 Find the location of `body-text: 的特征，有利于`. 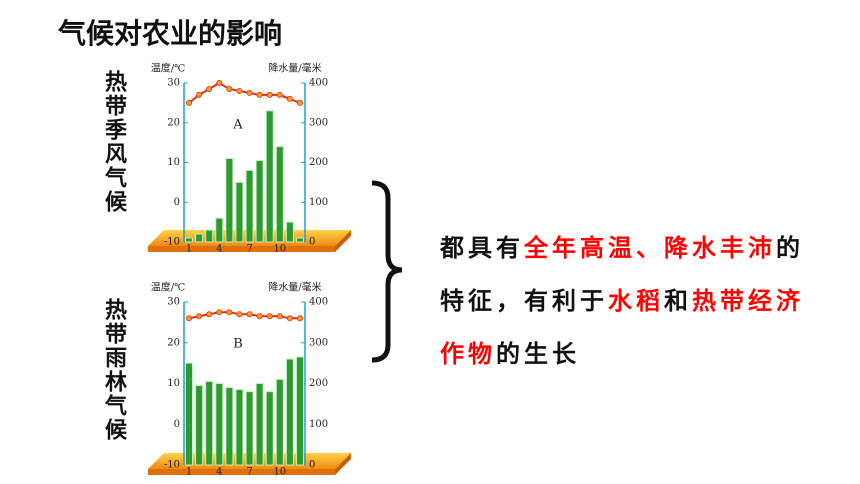

body-text: 的特征，有利于 is located at coordinates (622, 274).